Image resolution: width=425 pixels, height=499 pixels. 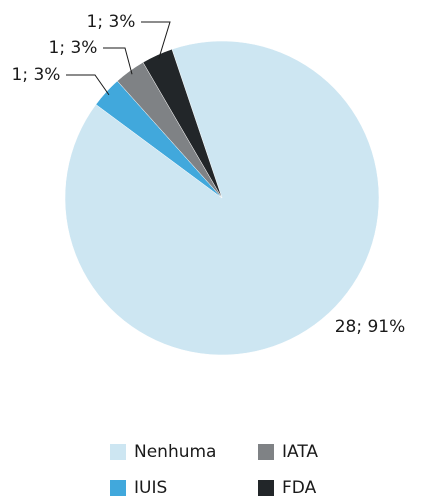 What do you see at coordinates (150, 488) in the screenshot?
I see `legend-label: IUIS` at bounding box center [150, 488].